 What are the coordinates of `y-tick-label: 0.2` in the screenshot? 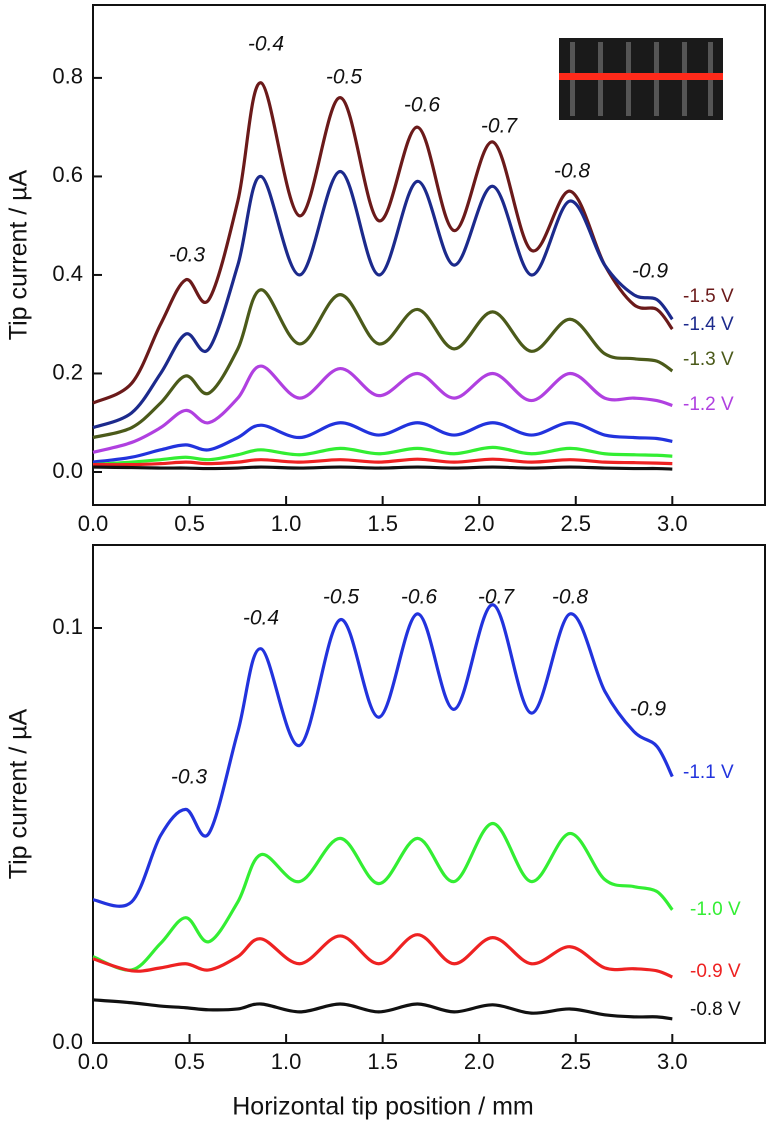 It's located at (67, 371).